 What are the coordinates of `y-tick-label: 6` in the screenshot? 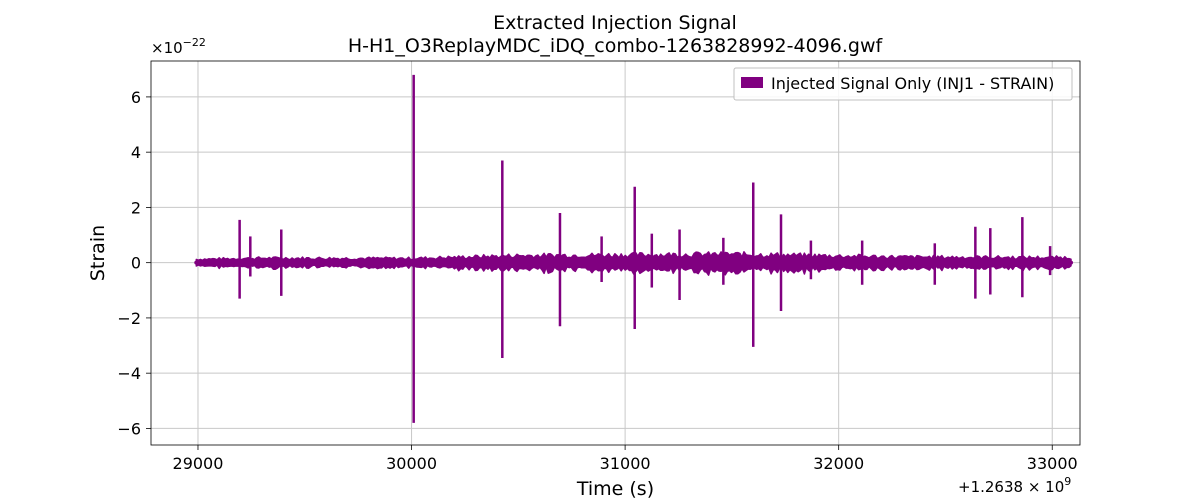 It's located at (136, 97).